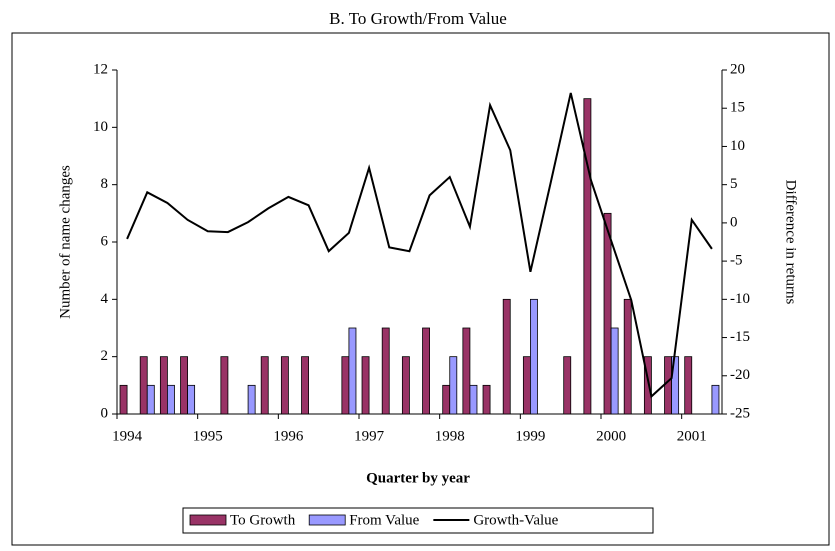 The image size is (835, 551). What do you see at coordinates (692, 436) in the screenshot?
I see `x-tick-label: 2001` at bounding box center [692, 436].